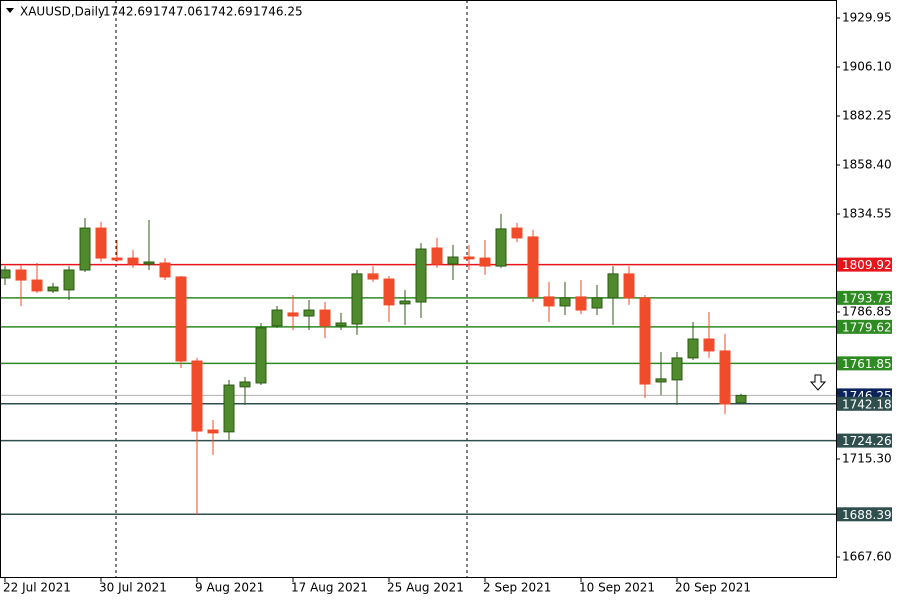 Image resolution: width=900 pixels, height=600 pixels. I want to click on level-label: 1688.39, so click(867, 515).